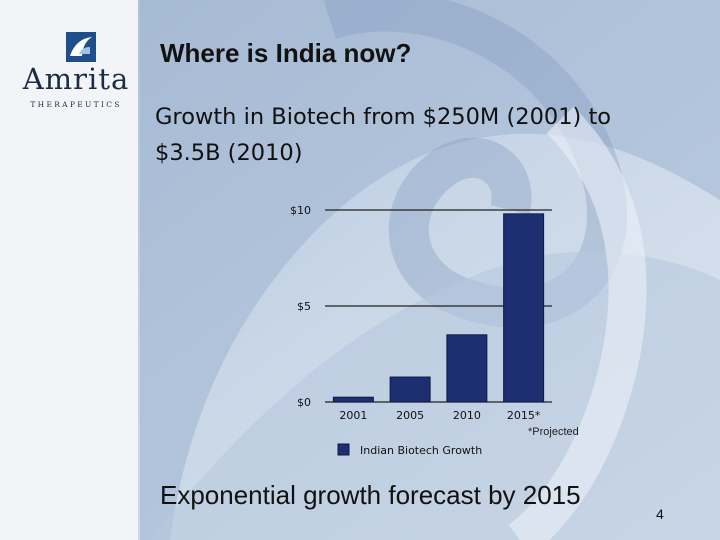 This screenshot has width=720, height=540. What do you see at coordinates (421, 450) in the screenshot?
I see `legend-label: Indian Biotech Growth` at bounding box center [421, 450].